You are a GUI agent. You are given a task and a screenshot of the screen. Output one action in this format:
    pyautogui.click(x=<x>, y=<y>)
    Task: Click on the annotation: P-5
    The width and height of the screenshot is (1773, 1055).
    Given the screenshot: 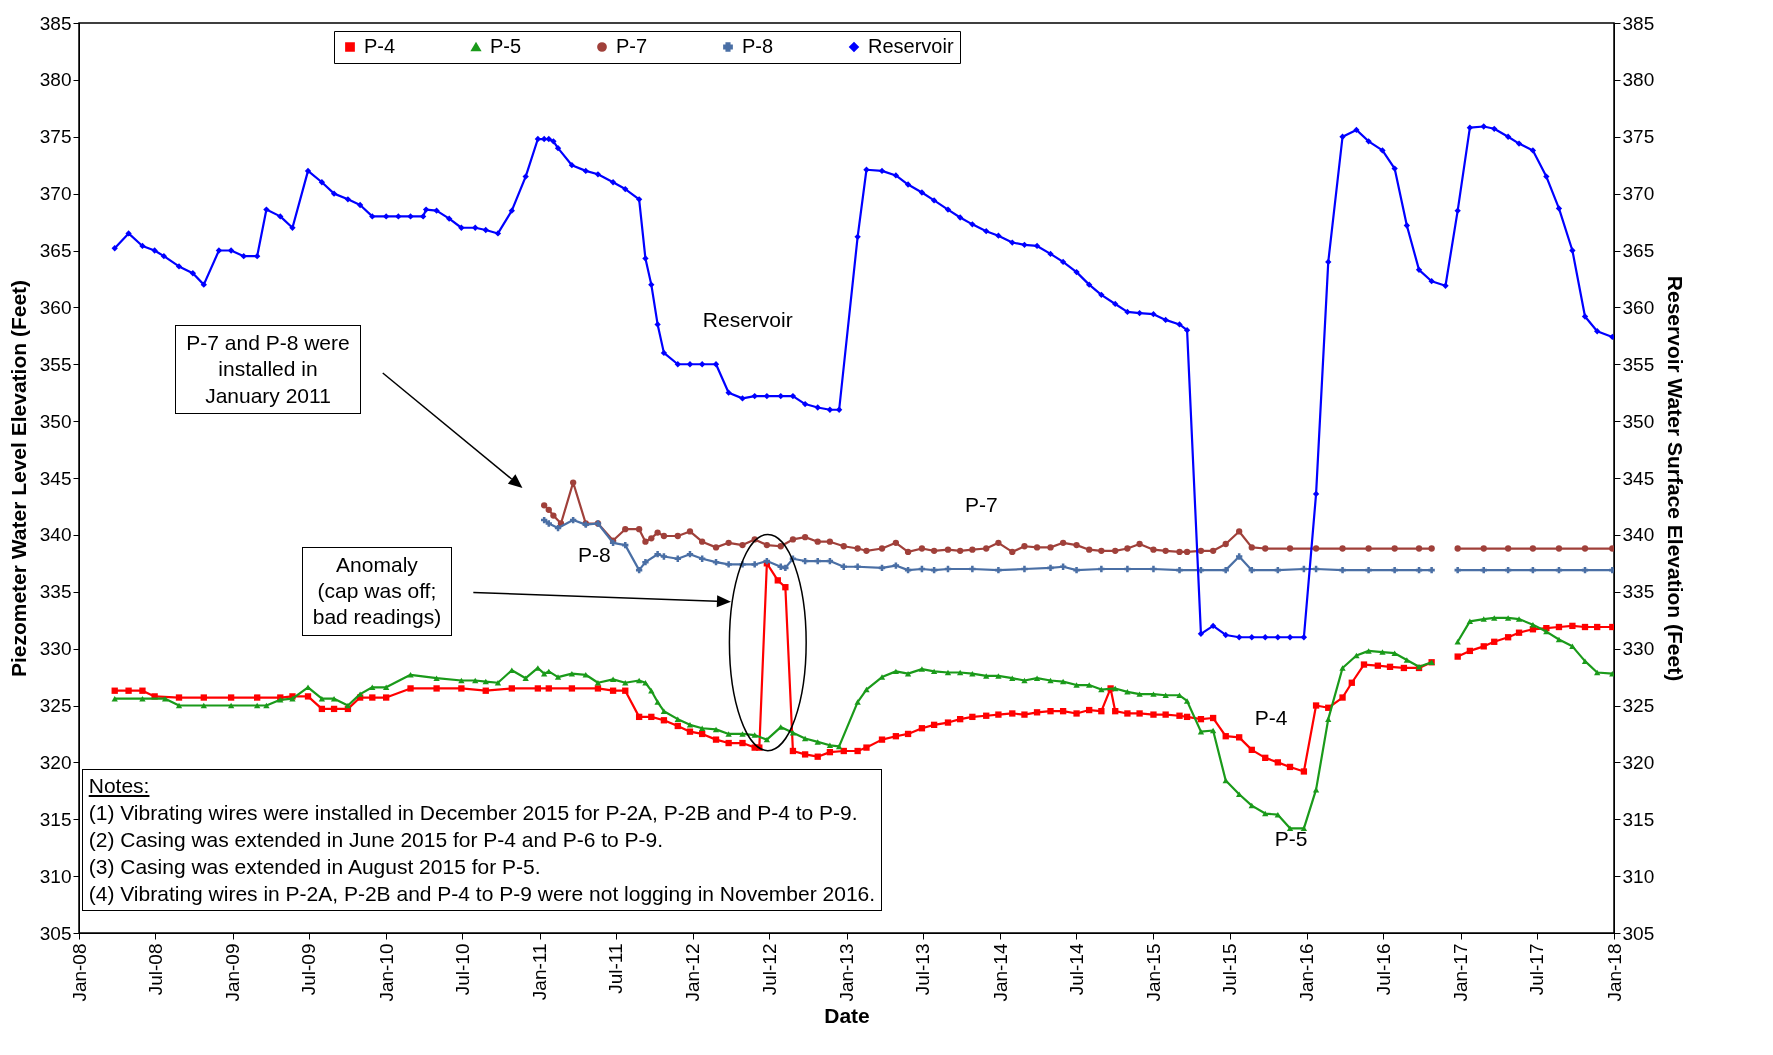 What is the action you would take?
    pyautogui.click(x=1291, y=839)
    